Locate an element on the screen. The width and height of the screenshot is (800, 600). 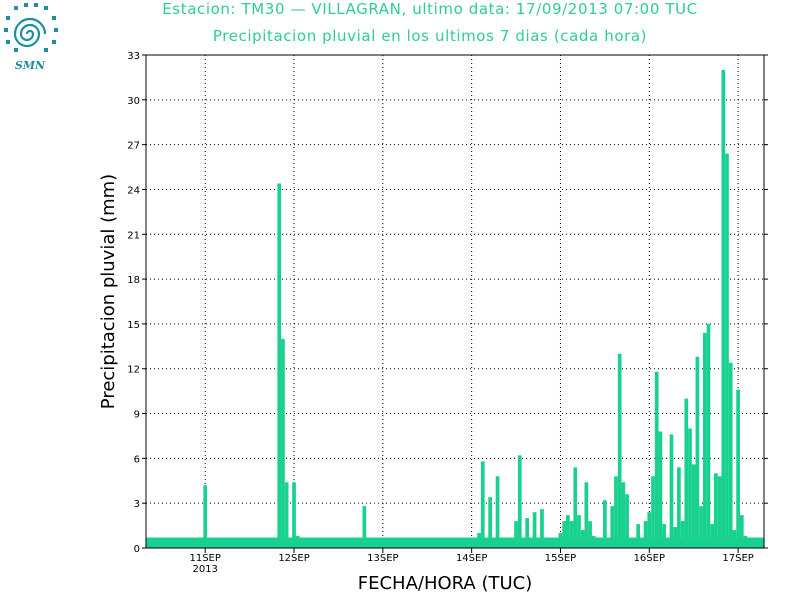
x-tick-label: 11SEP is located at coordinates (204, 558).